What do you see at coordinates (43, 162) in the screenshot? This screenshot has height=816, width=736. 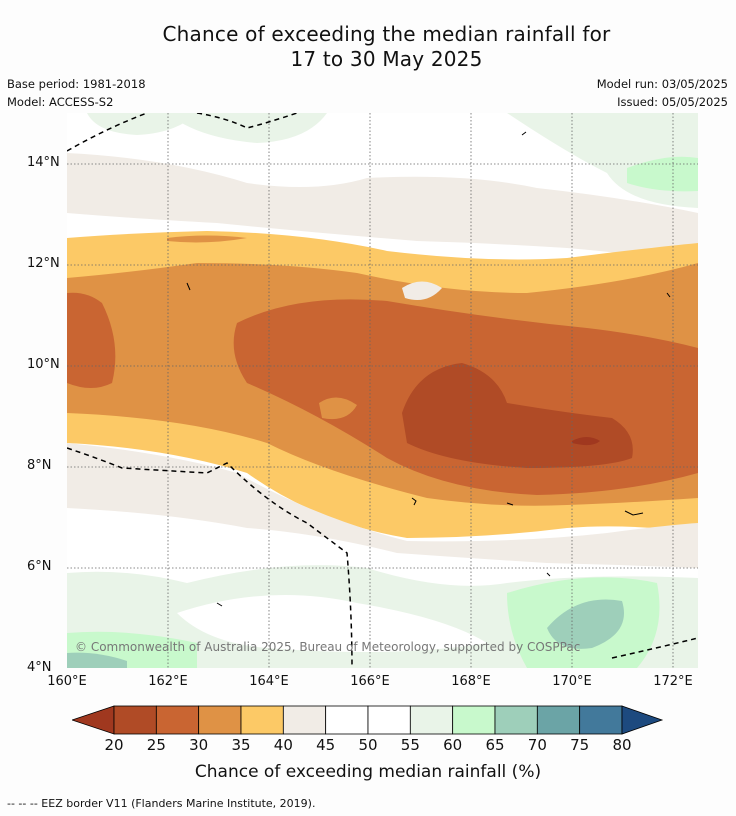 I see `y-tick-14n: 14°N` at bounding box center [43, 162].